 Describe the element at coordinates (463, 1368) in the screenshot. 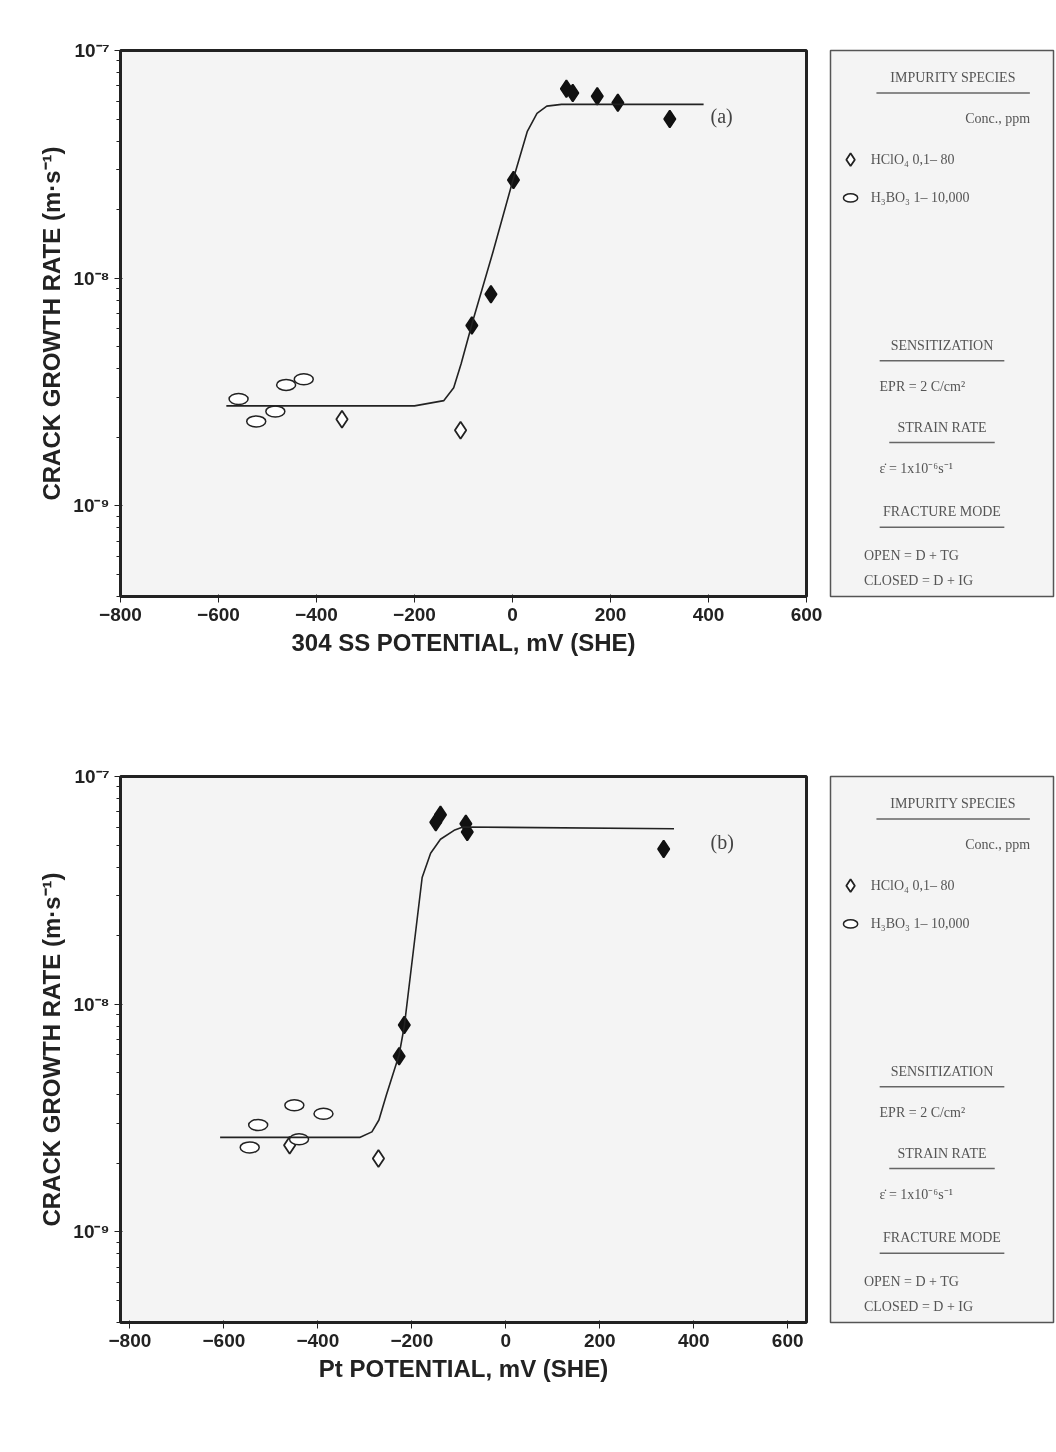

I see `x-axis-title: Pt POTENTIAL, mV (SHE)` at that location.